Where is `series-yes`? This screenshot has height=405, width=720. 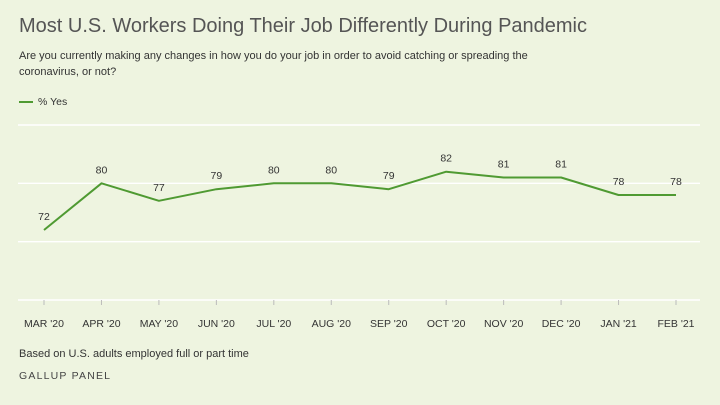 series-yes is located at coordinates (359, 200).